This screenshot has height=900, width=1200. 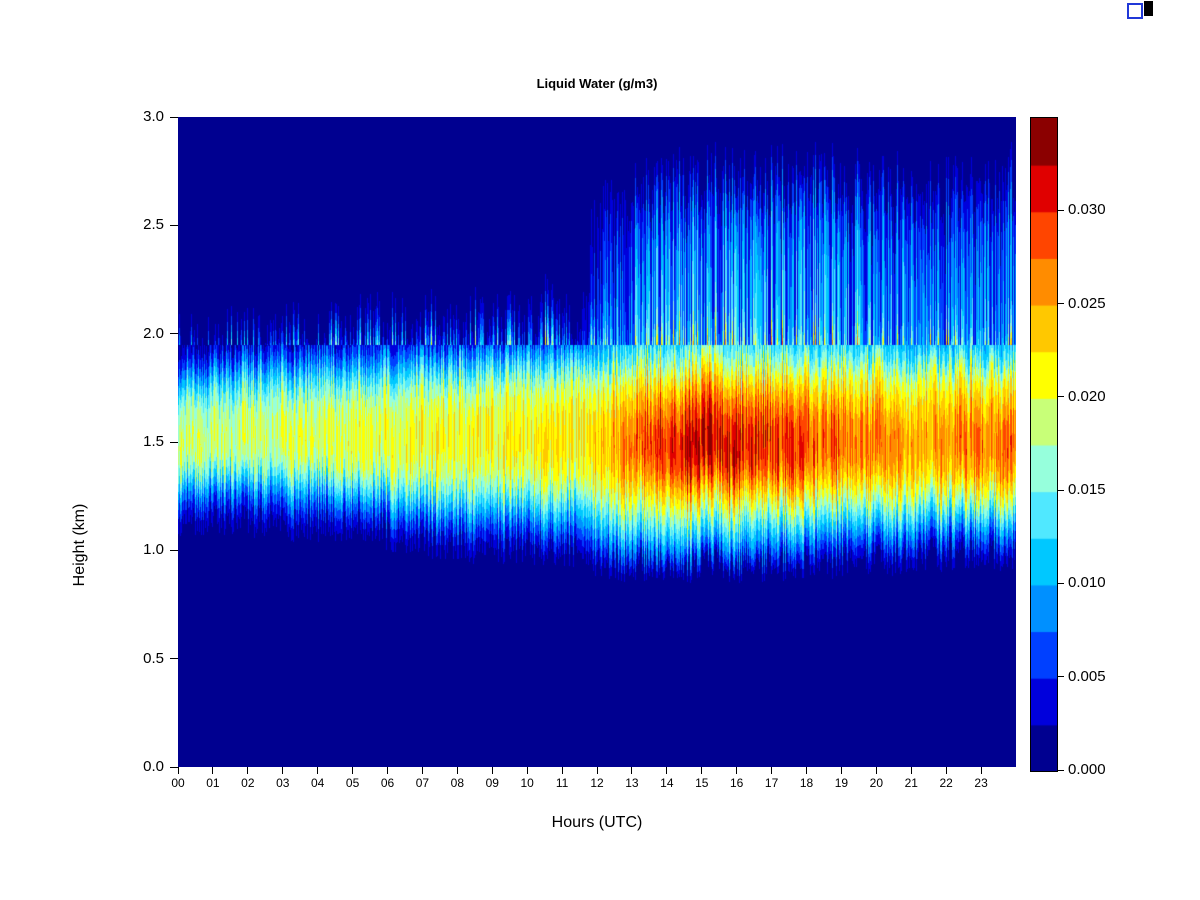 What do you see at coordinates (153, 550) in the screenshot?
I see `y-tick-label: 1.0` at bounding box center [153, 550].